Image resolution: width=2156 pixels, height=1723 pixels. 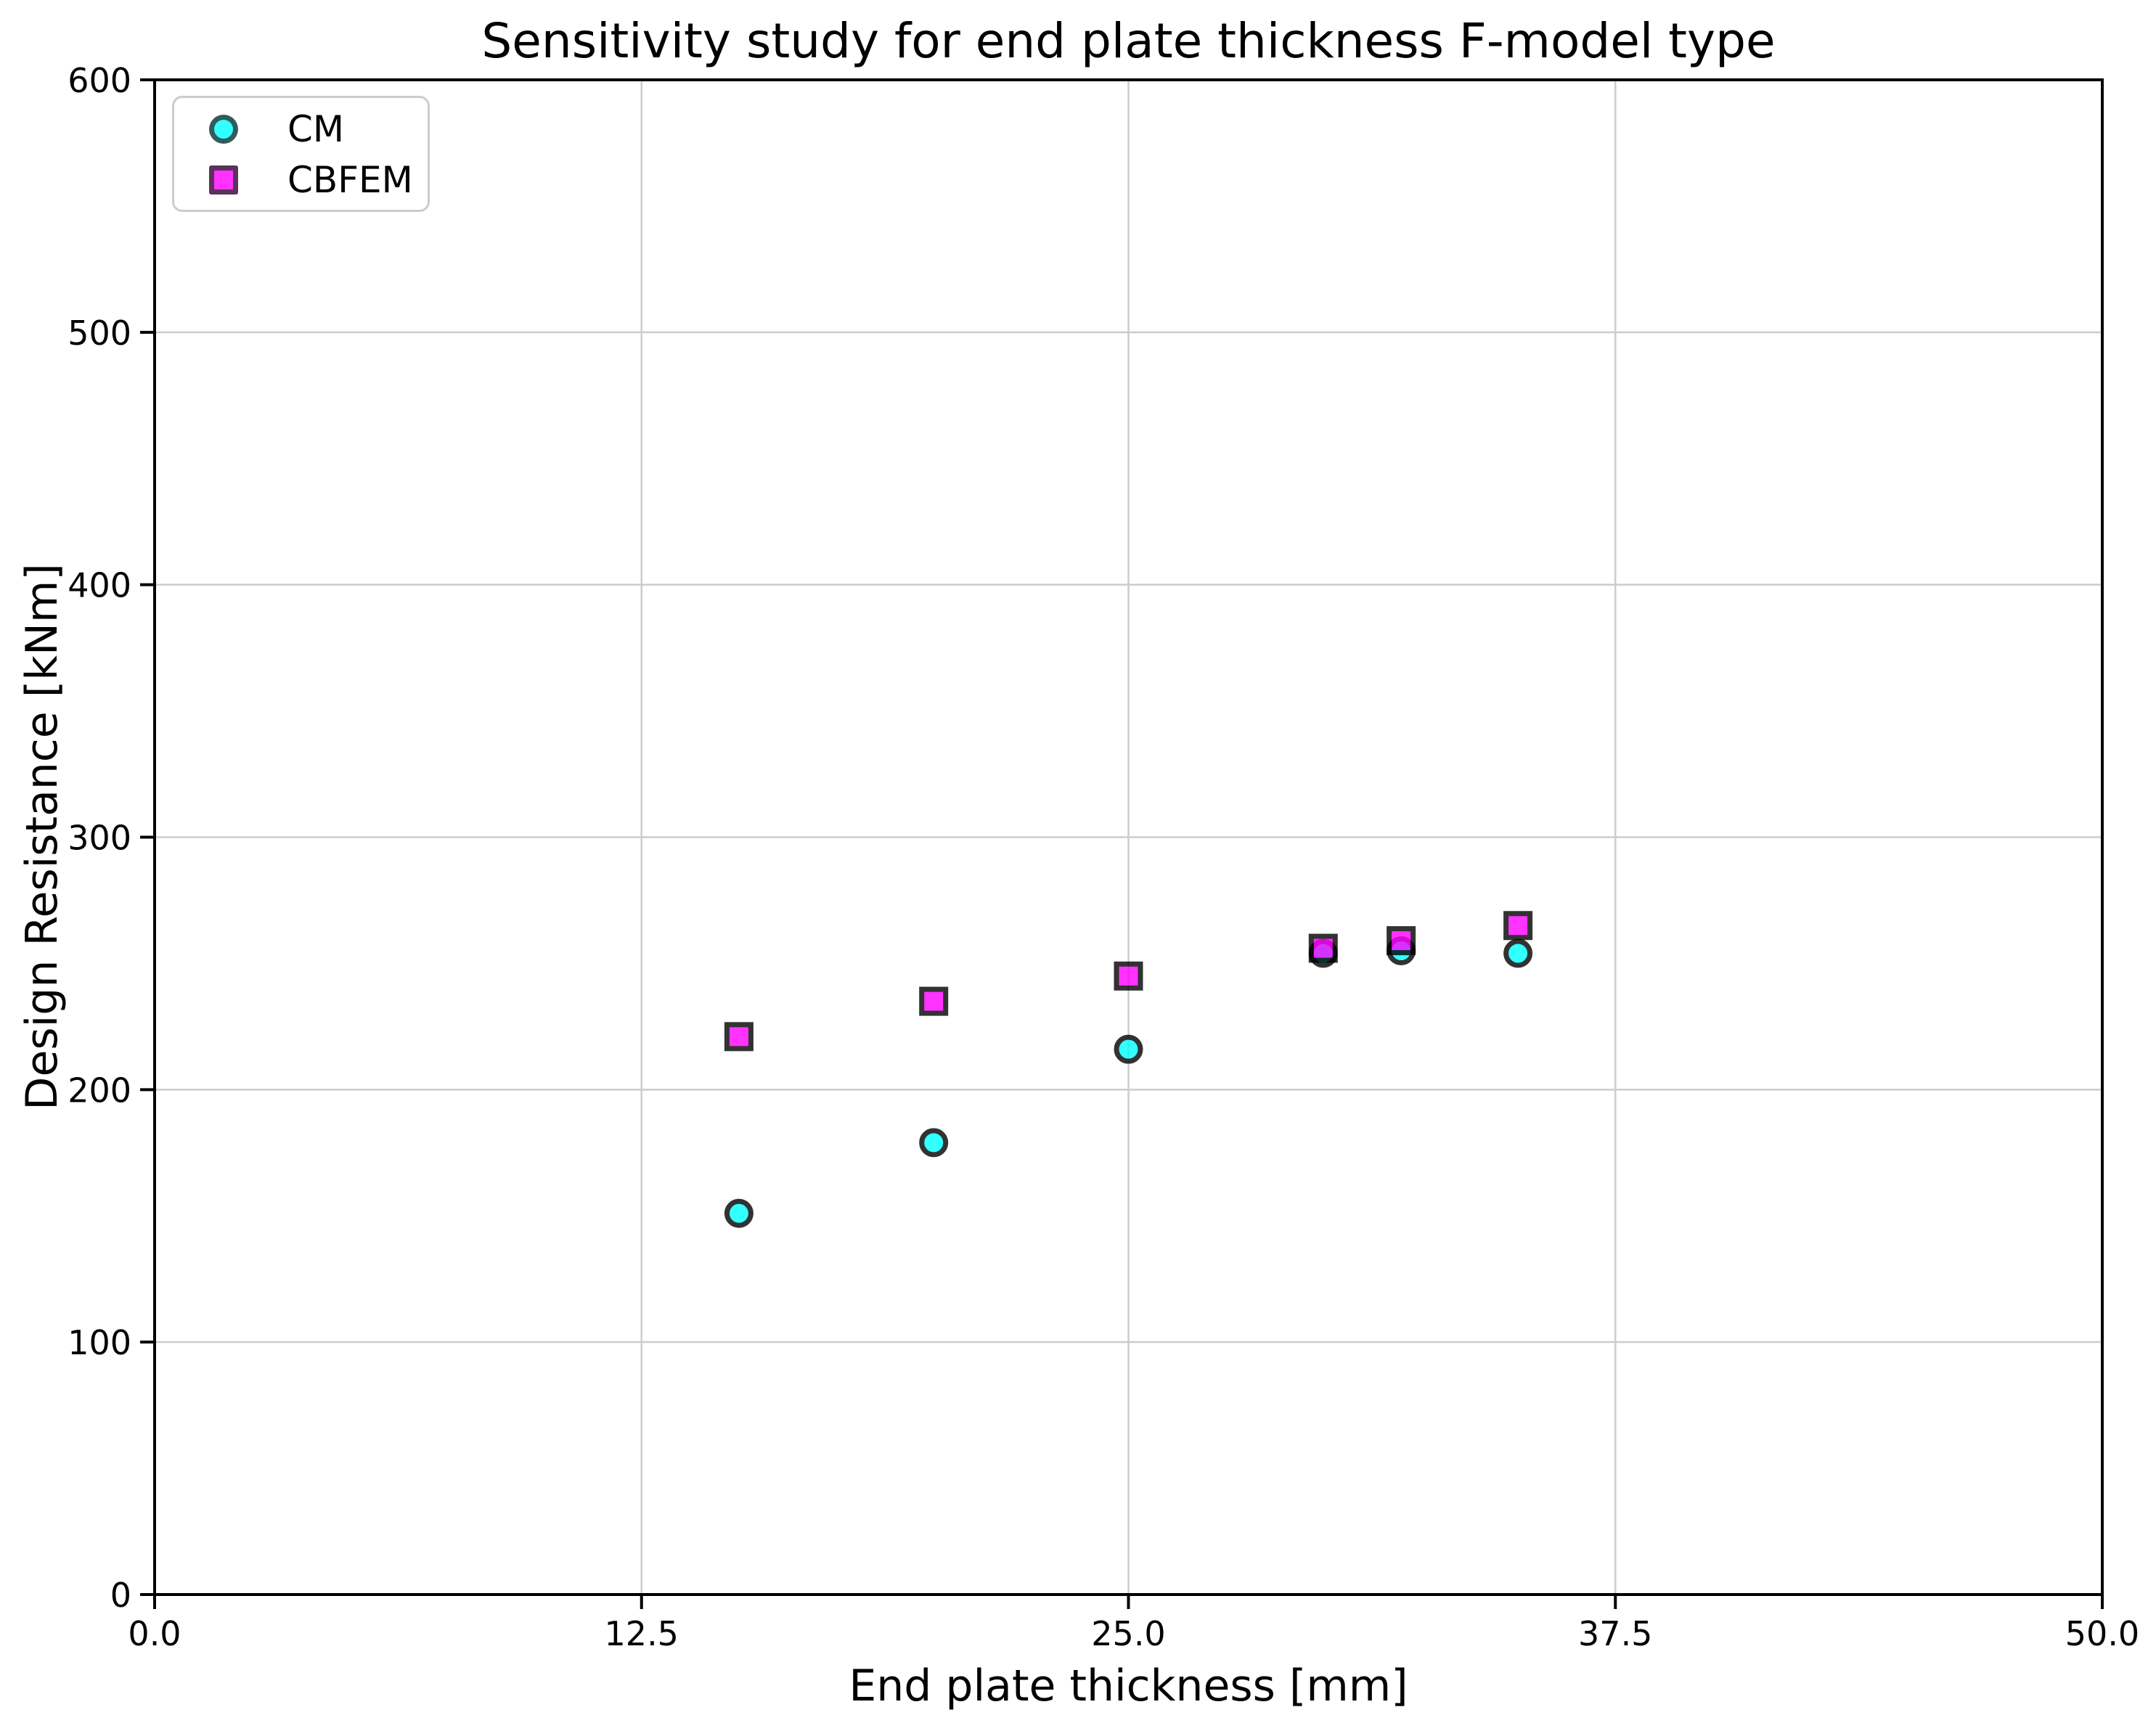 I want to click on x-axis-label: End plate thickness [mm], so click(x=1128, y=1686).